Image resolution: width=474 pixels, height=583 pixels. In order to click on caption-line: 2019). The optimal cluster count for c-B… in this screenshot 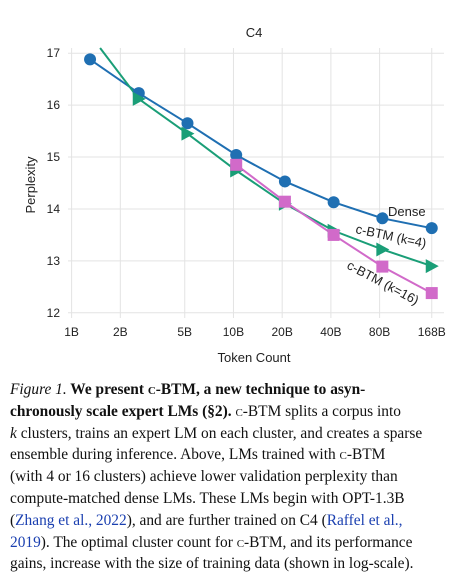, I will do `click(238, 543)`.